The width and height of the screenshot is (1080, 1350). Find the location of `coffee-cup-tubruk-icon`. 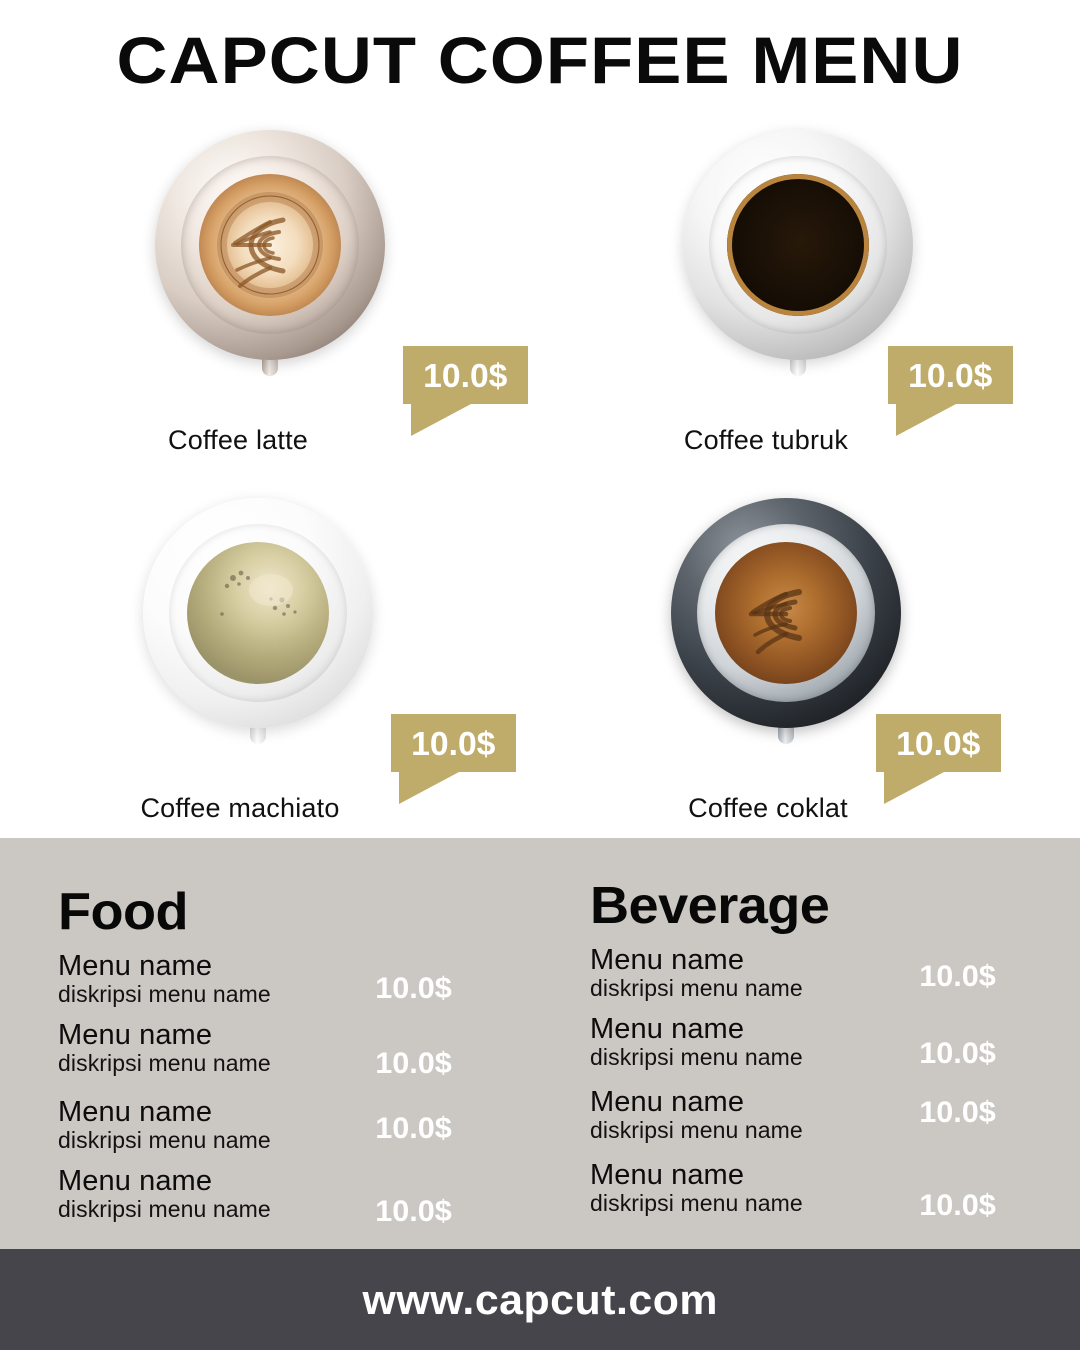

coffee-cup-tubruk-icon is located at coordinates (798, 253).